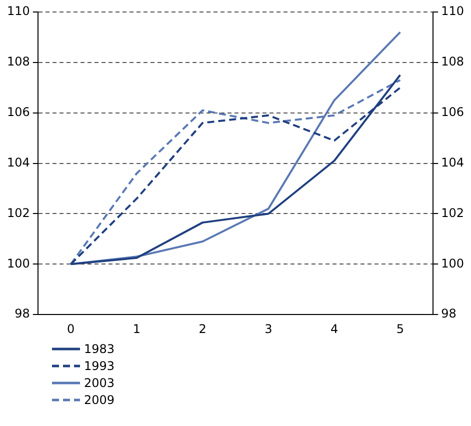  What do you see at coordinates (18, 111) in the screenshot?
I see `y-tick-label: 106` at bounding box center [18, 111].